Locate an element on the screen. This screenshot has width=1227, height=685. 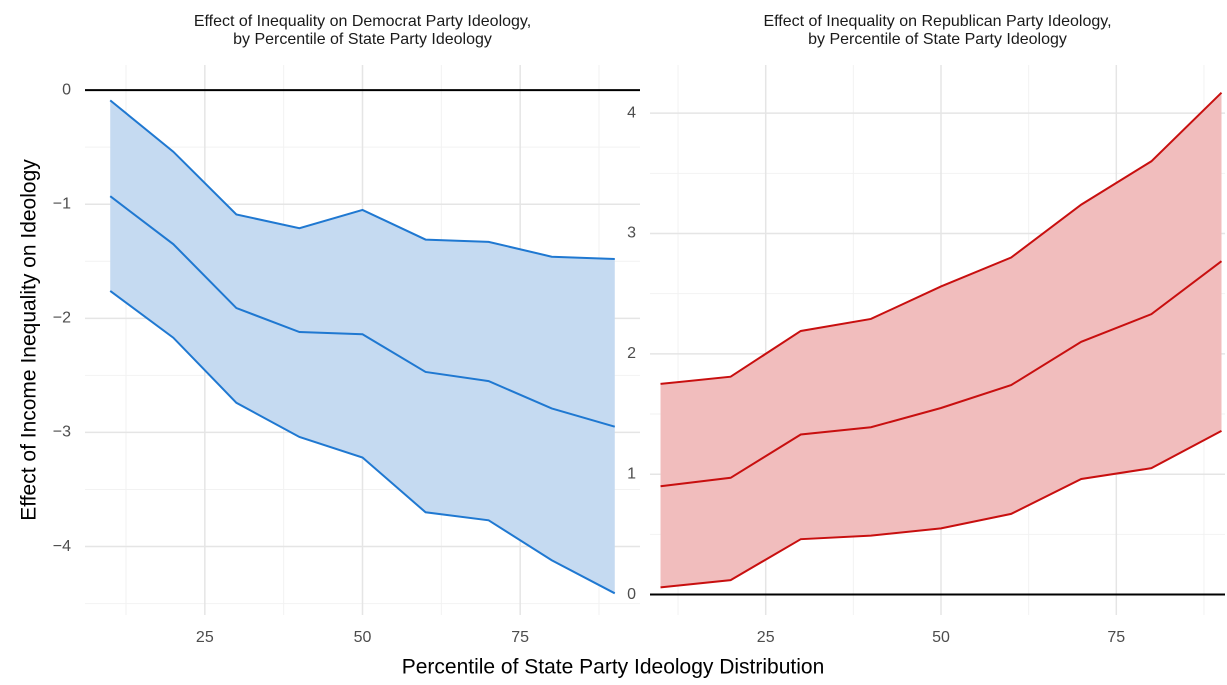
y-tick-label: 4 is located at coordinates (631, 112).